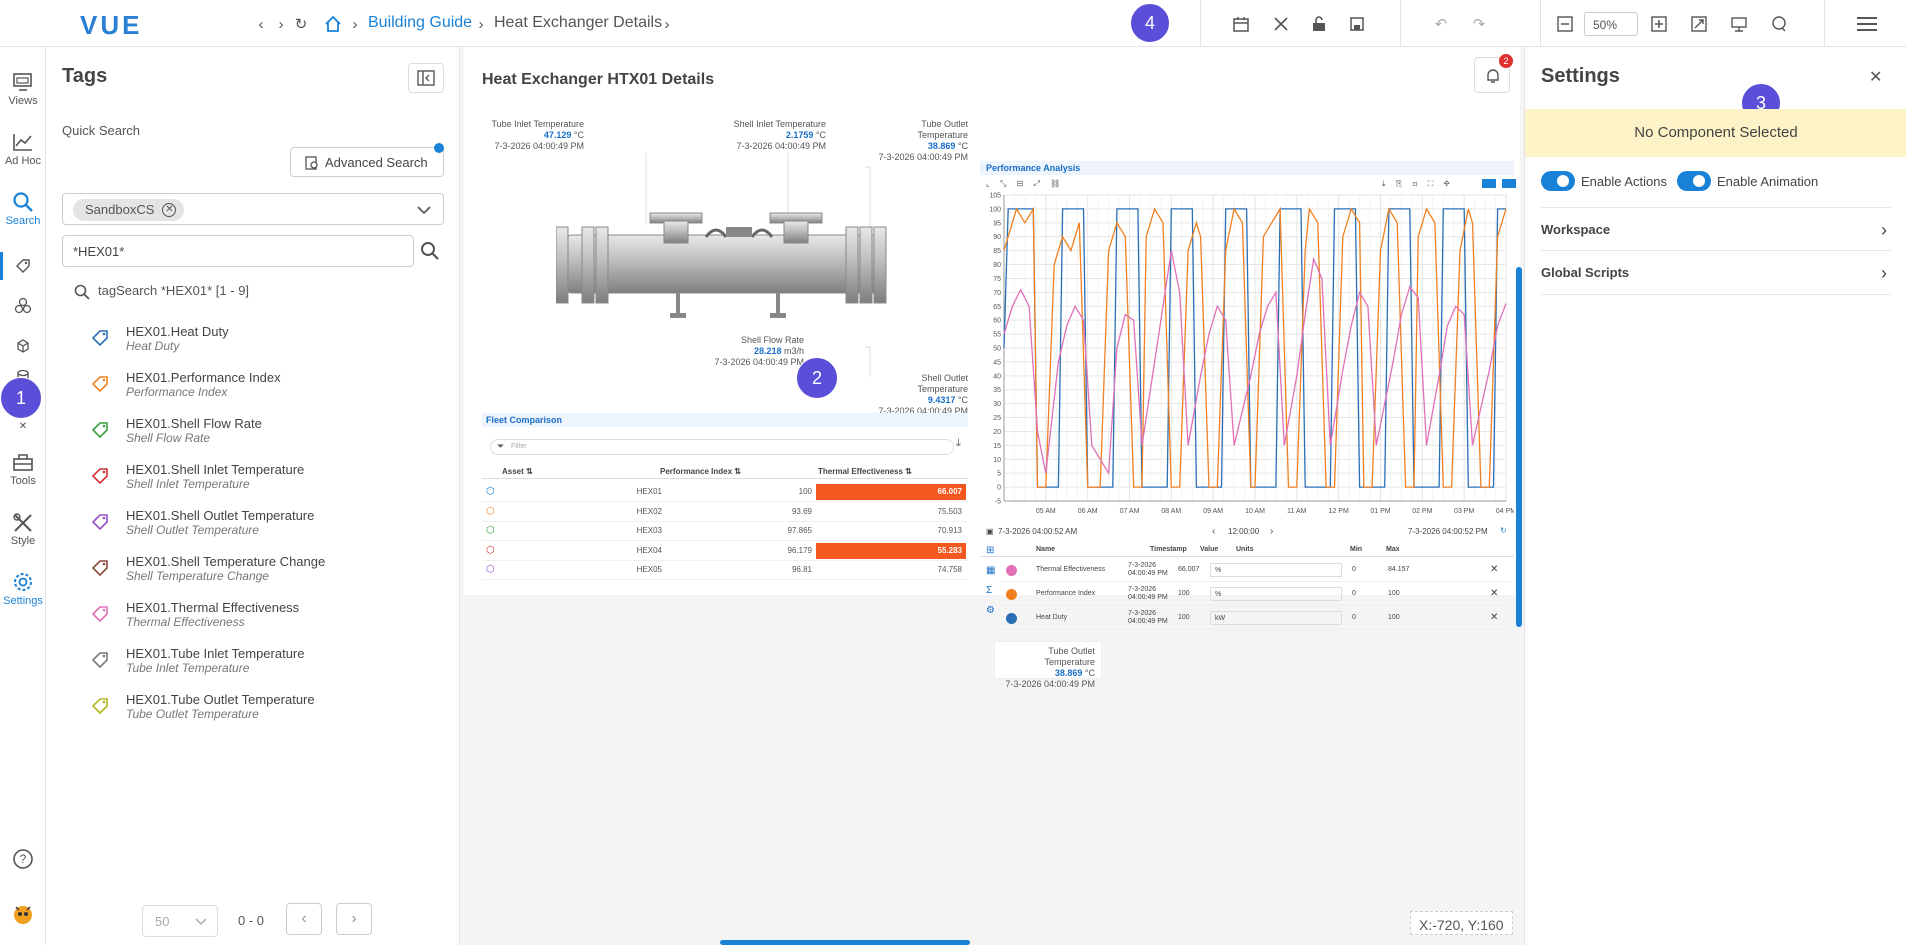  What do you see at coordinates (420, 22) in the screenshot?
I see `breadcrumb-item: Building Guide` at bounding box center [420, 22].